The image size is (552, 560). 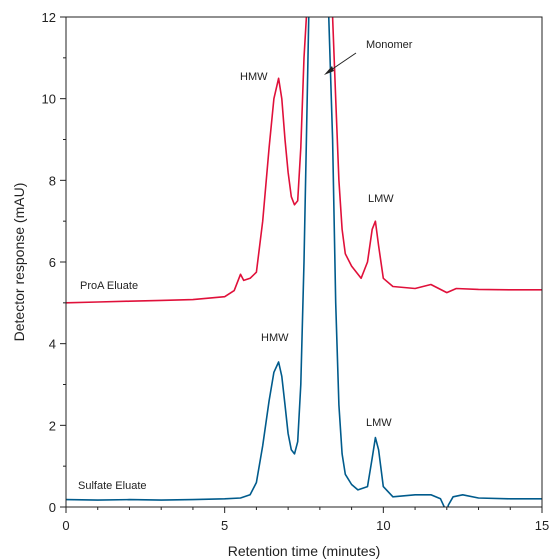 What do you see at coordinates (52, 180) in the screenshot?
I see `y-tick-label: 8` at bounding box center [52, 180].